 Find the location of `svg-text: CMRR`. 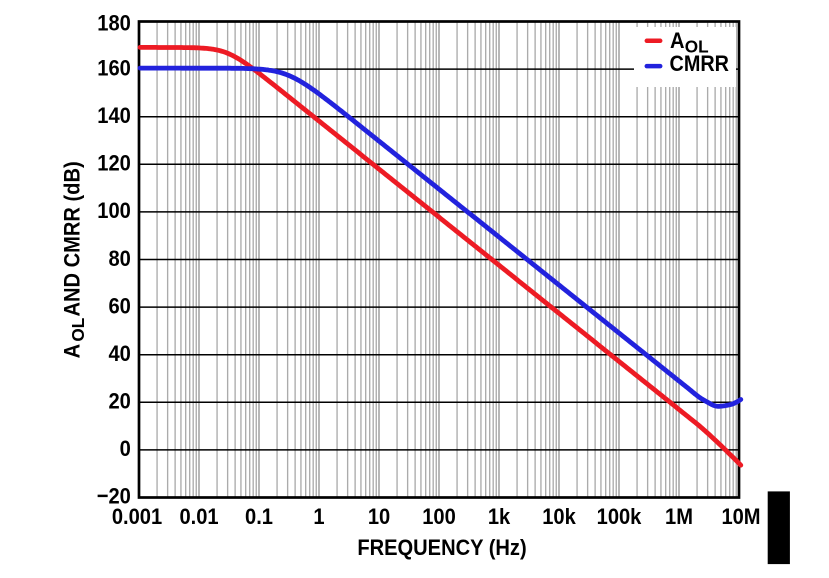

svg-text: CMRR is located at coordinates (699, 64).